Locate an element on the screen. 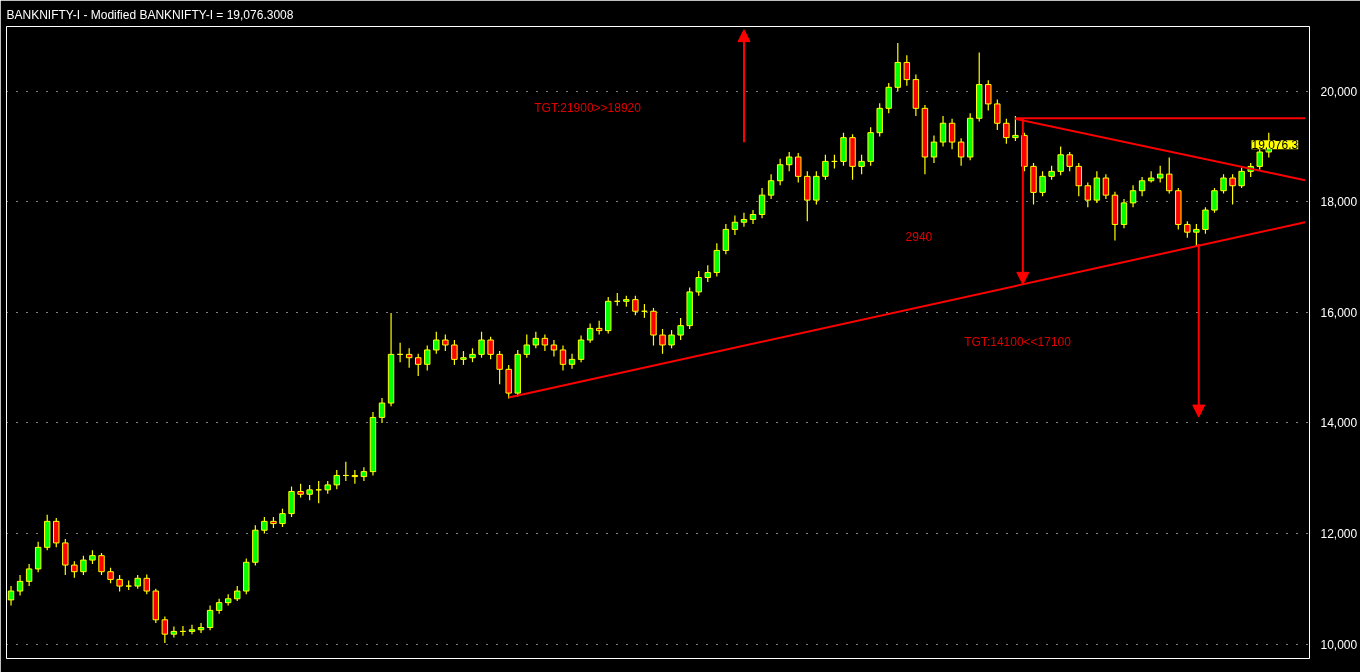 This screenshot has width=1360, height=672. annotation: 19,076.3 is located at coordinates (1275, 145).